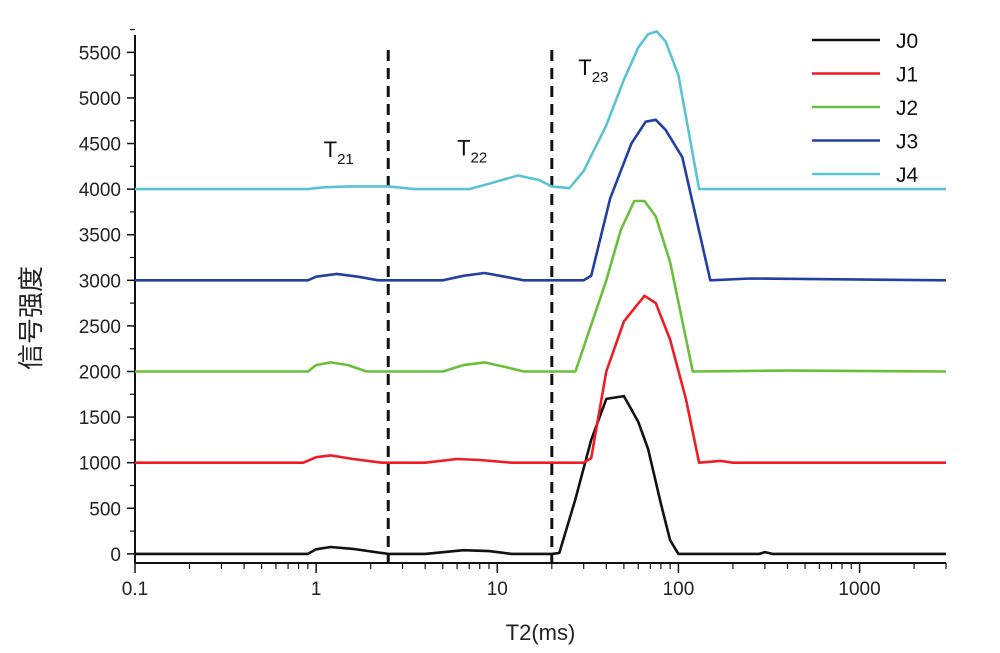  I want to click on region-label: T23, so click(593, 70).